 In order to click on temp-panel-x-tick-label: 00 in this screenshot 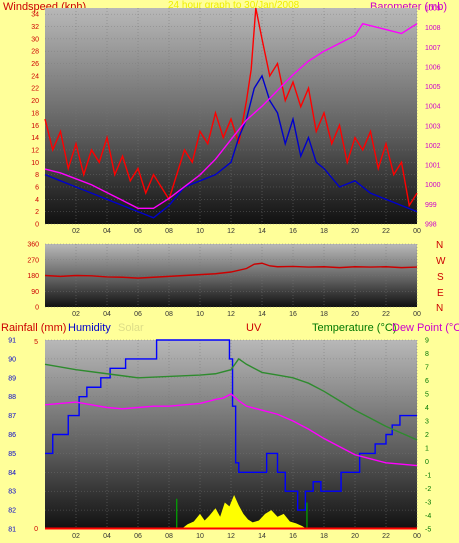, I will do `click(417, 536)`.